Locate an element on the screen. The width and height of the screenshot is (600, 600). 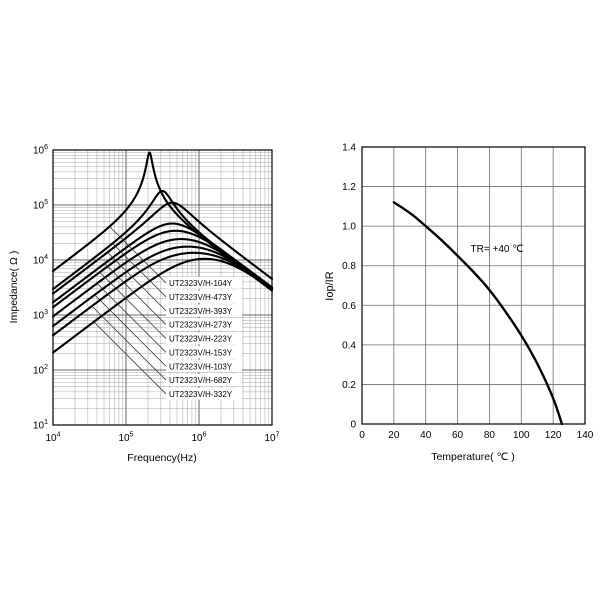
ratio-tick-1.0: 1.0 is located at coordinates (349, 227).